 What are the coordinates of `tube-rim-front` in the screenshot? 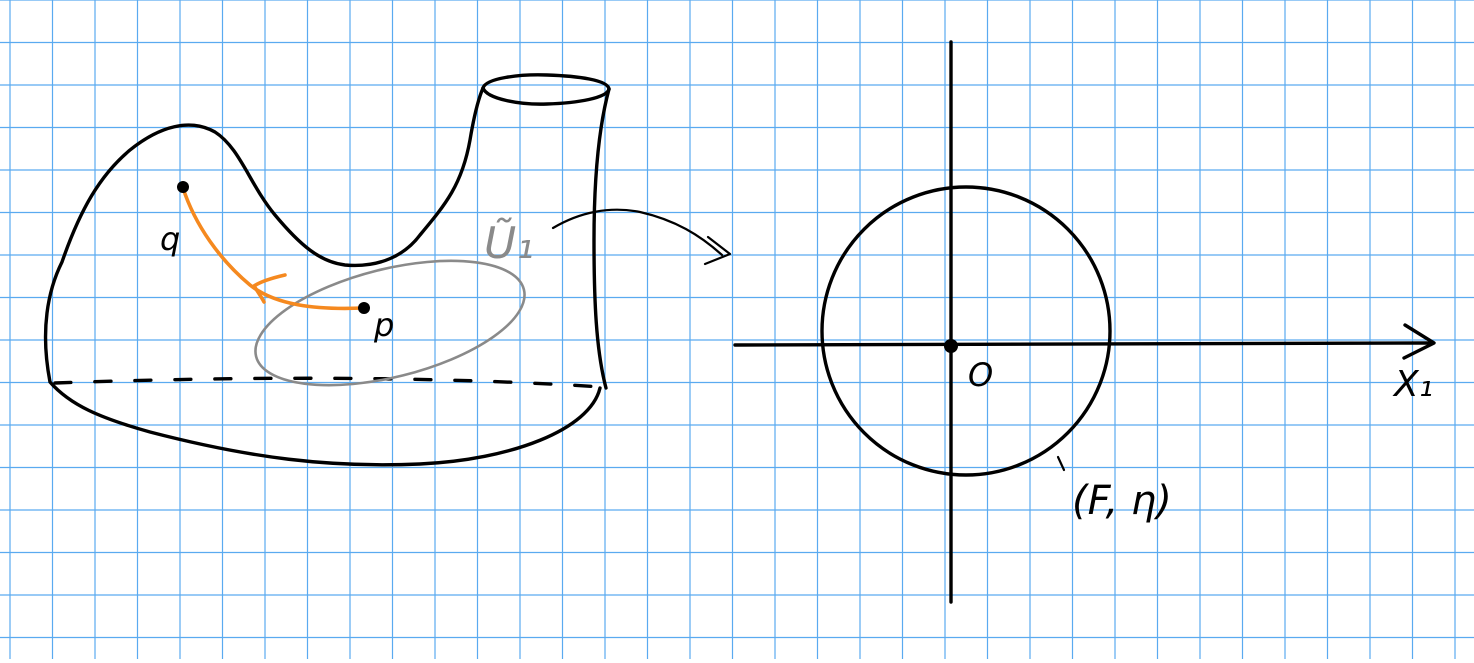 It's located at (546, 96).